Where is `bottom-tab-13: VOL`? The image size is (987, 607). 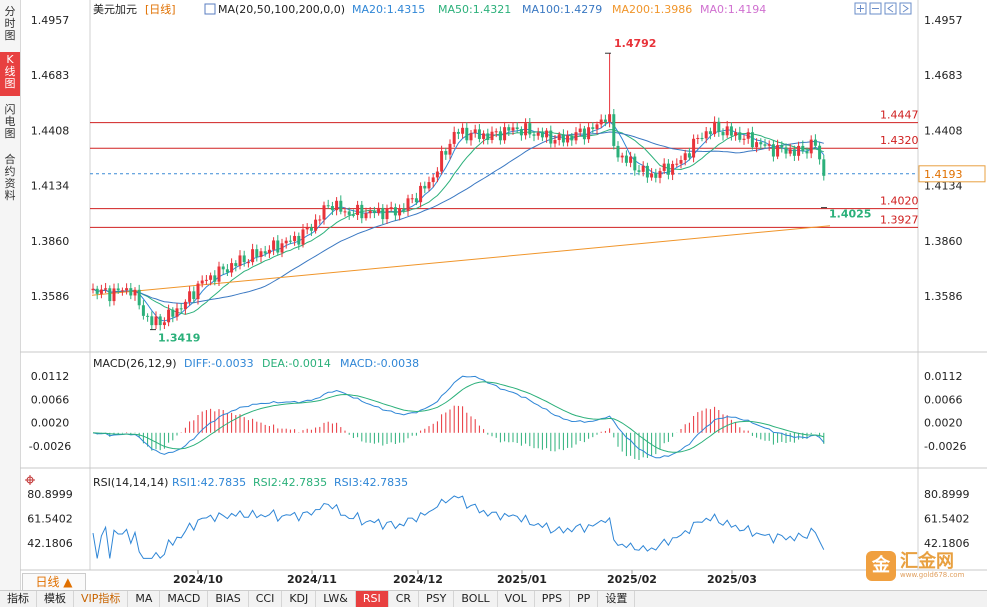 bottom-tab-13: VOL is located at coordinates (516, 599).